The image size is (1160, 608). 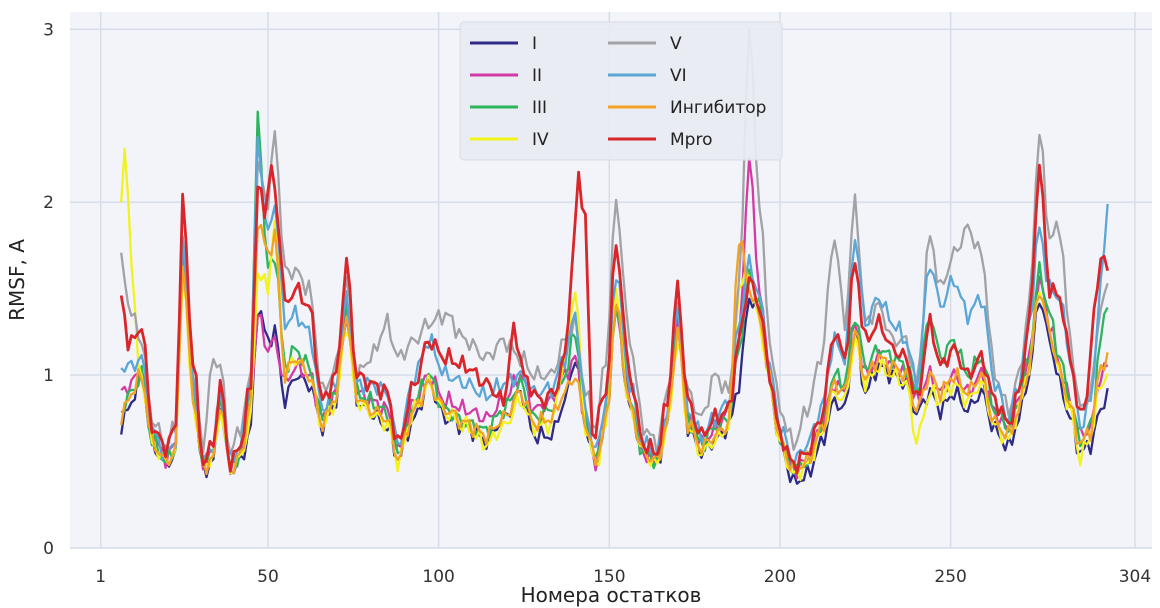 What do you see at coordinates (1135, 577) in the screenshot?
I see `x-tick-label: 304` at bounding box center [1135, 577].